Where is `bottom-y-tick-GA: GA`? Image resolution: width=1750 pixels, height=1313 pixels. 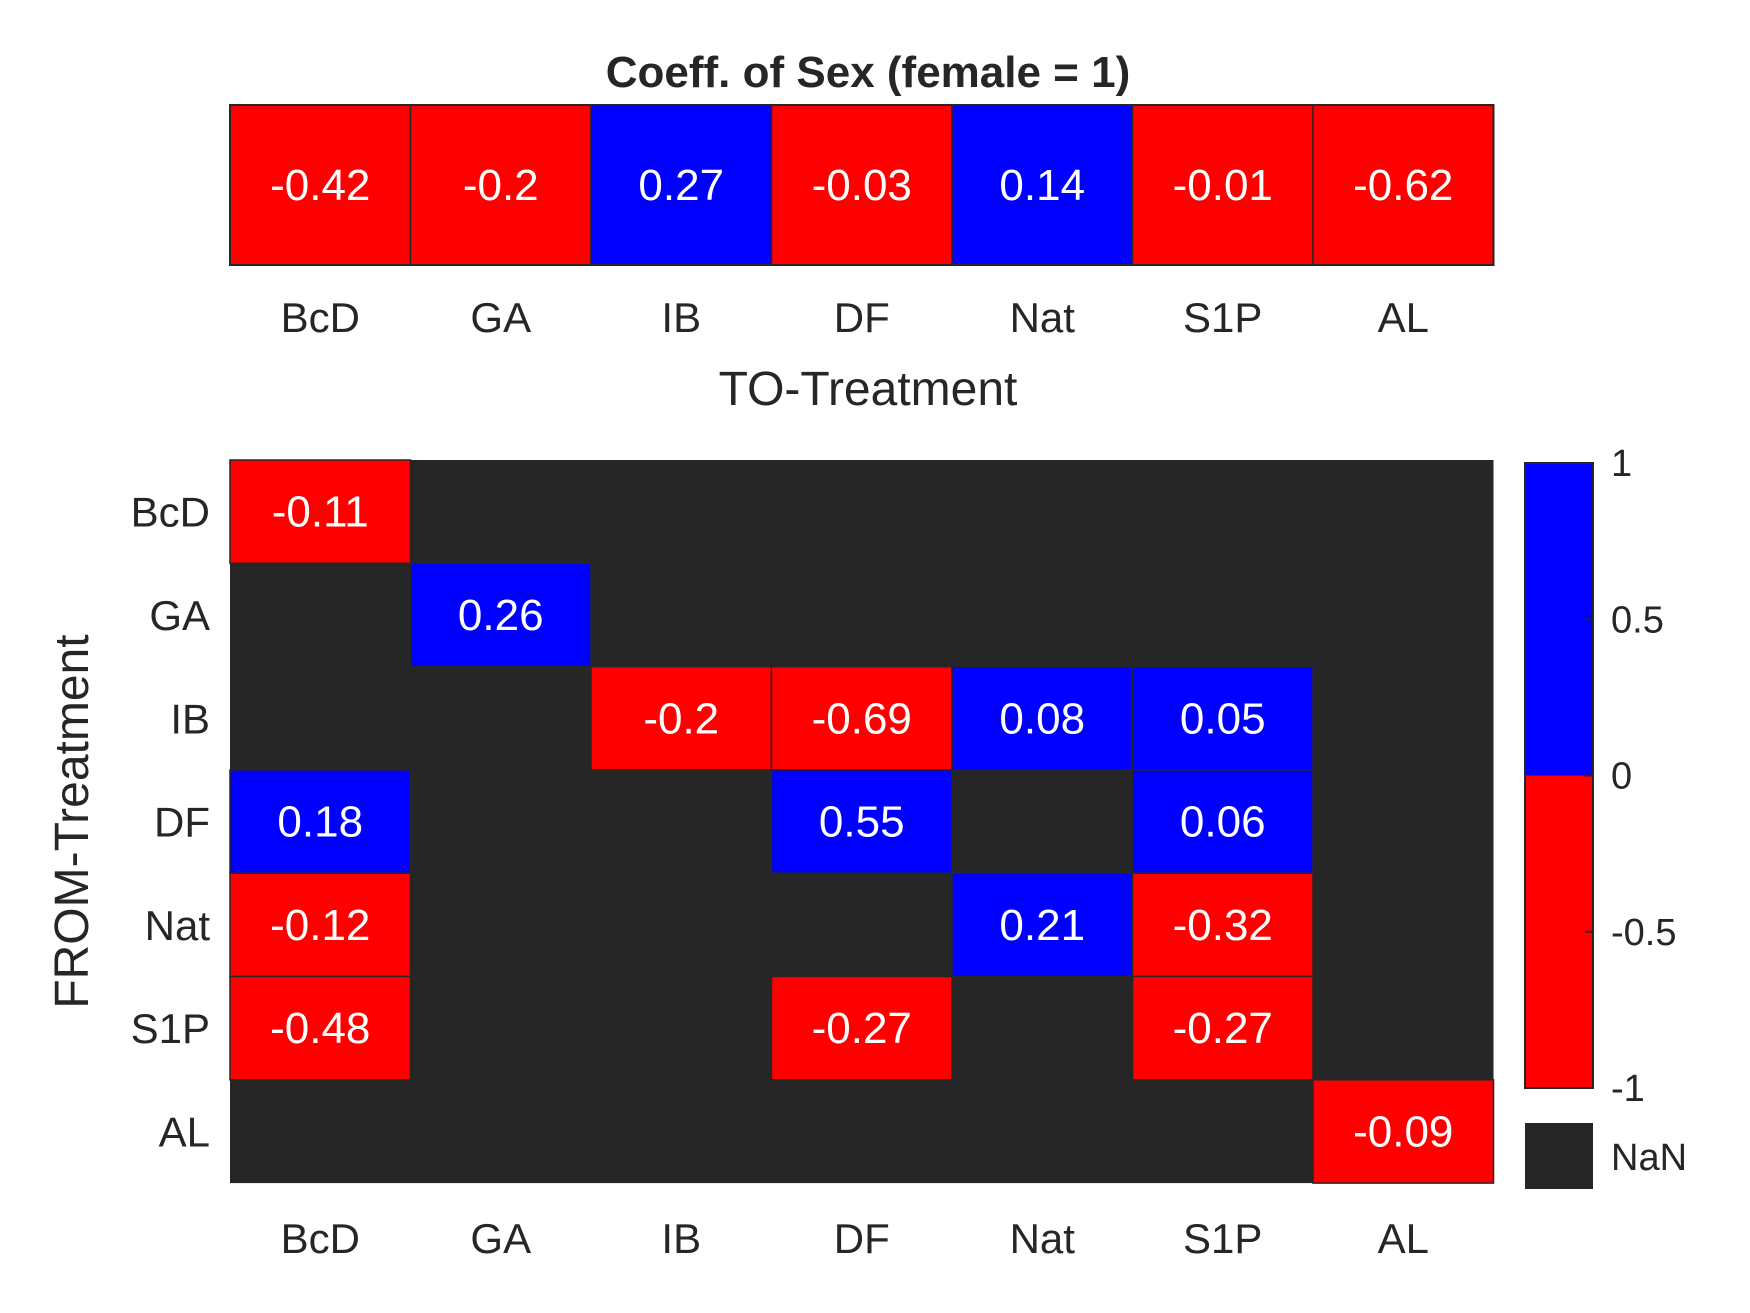 bottom-y-tick-GA: GA is located at coordinates (179, 615).